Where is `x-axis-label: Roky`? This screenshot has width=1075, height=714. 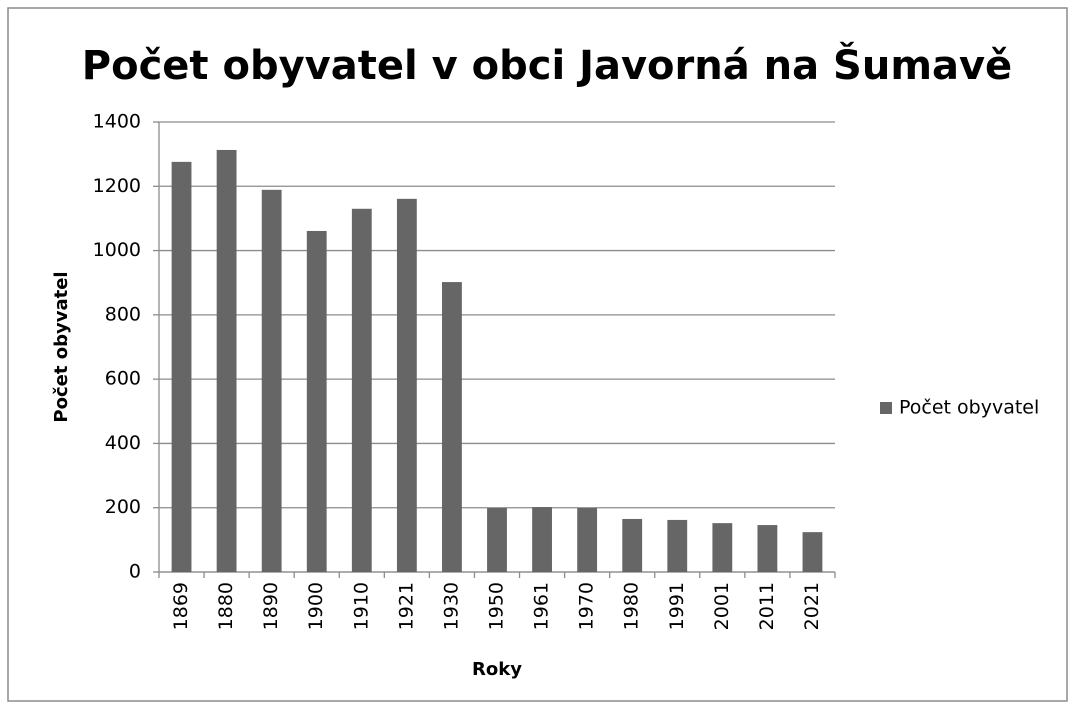 x-axis-label: Roky is located at coordinates (497, 669).